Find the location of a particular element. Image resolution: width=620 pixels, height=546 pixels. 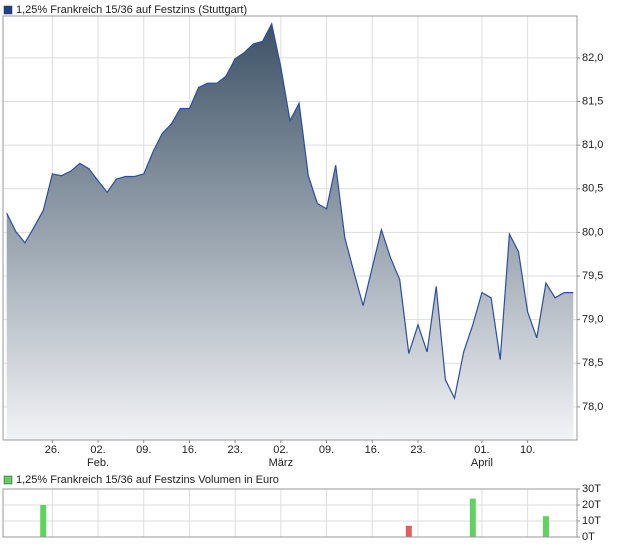

y-tick-label: 78,5 is located at coordinates (592, 363).